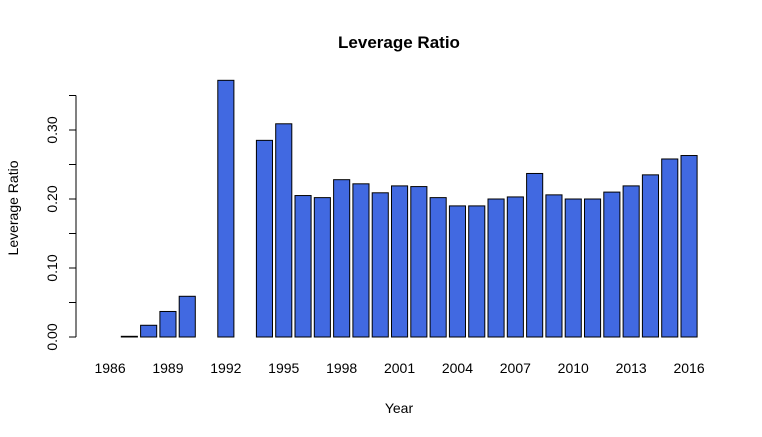 Image resolution: width=762 pixels, height=437 pixels. I want to click on bar-2008, so click(535, 255).